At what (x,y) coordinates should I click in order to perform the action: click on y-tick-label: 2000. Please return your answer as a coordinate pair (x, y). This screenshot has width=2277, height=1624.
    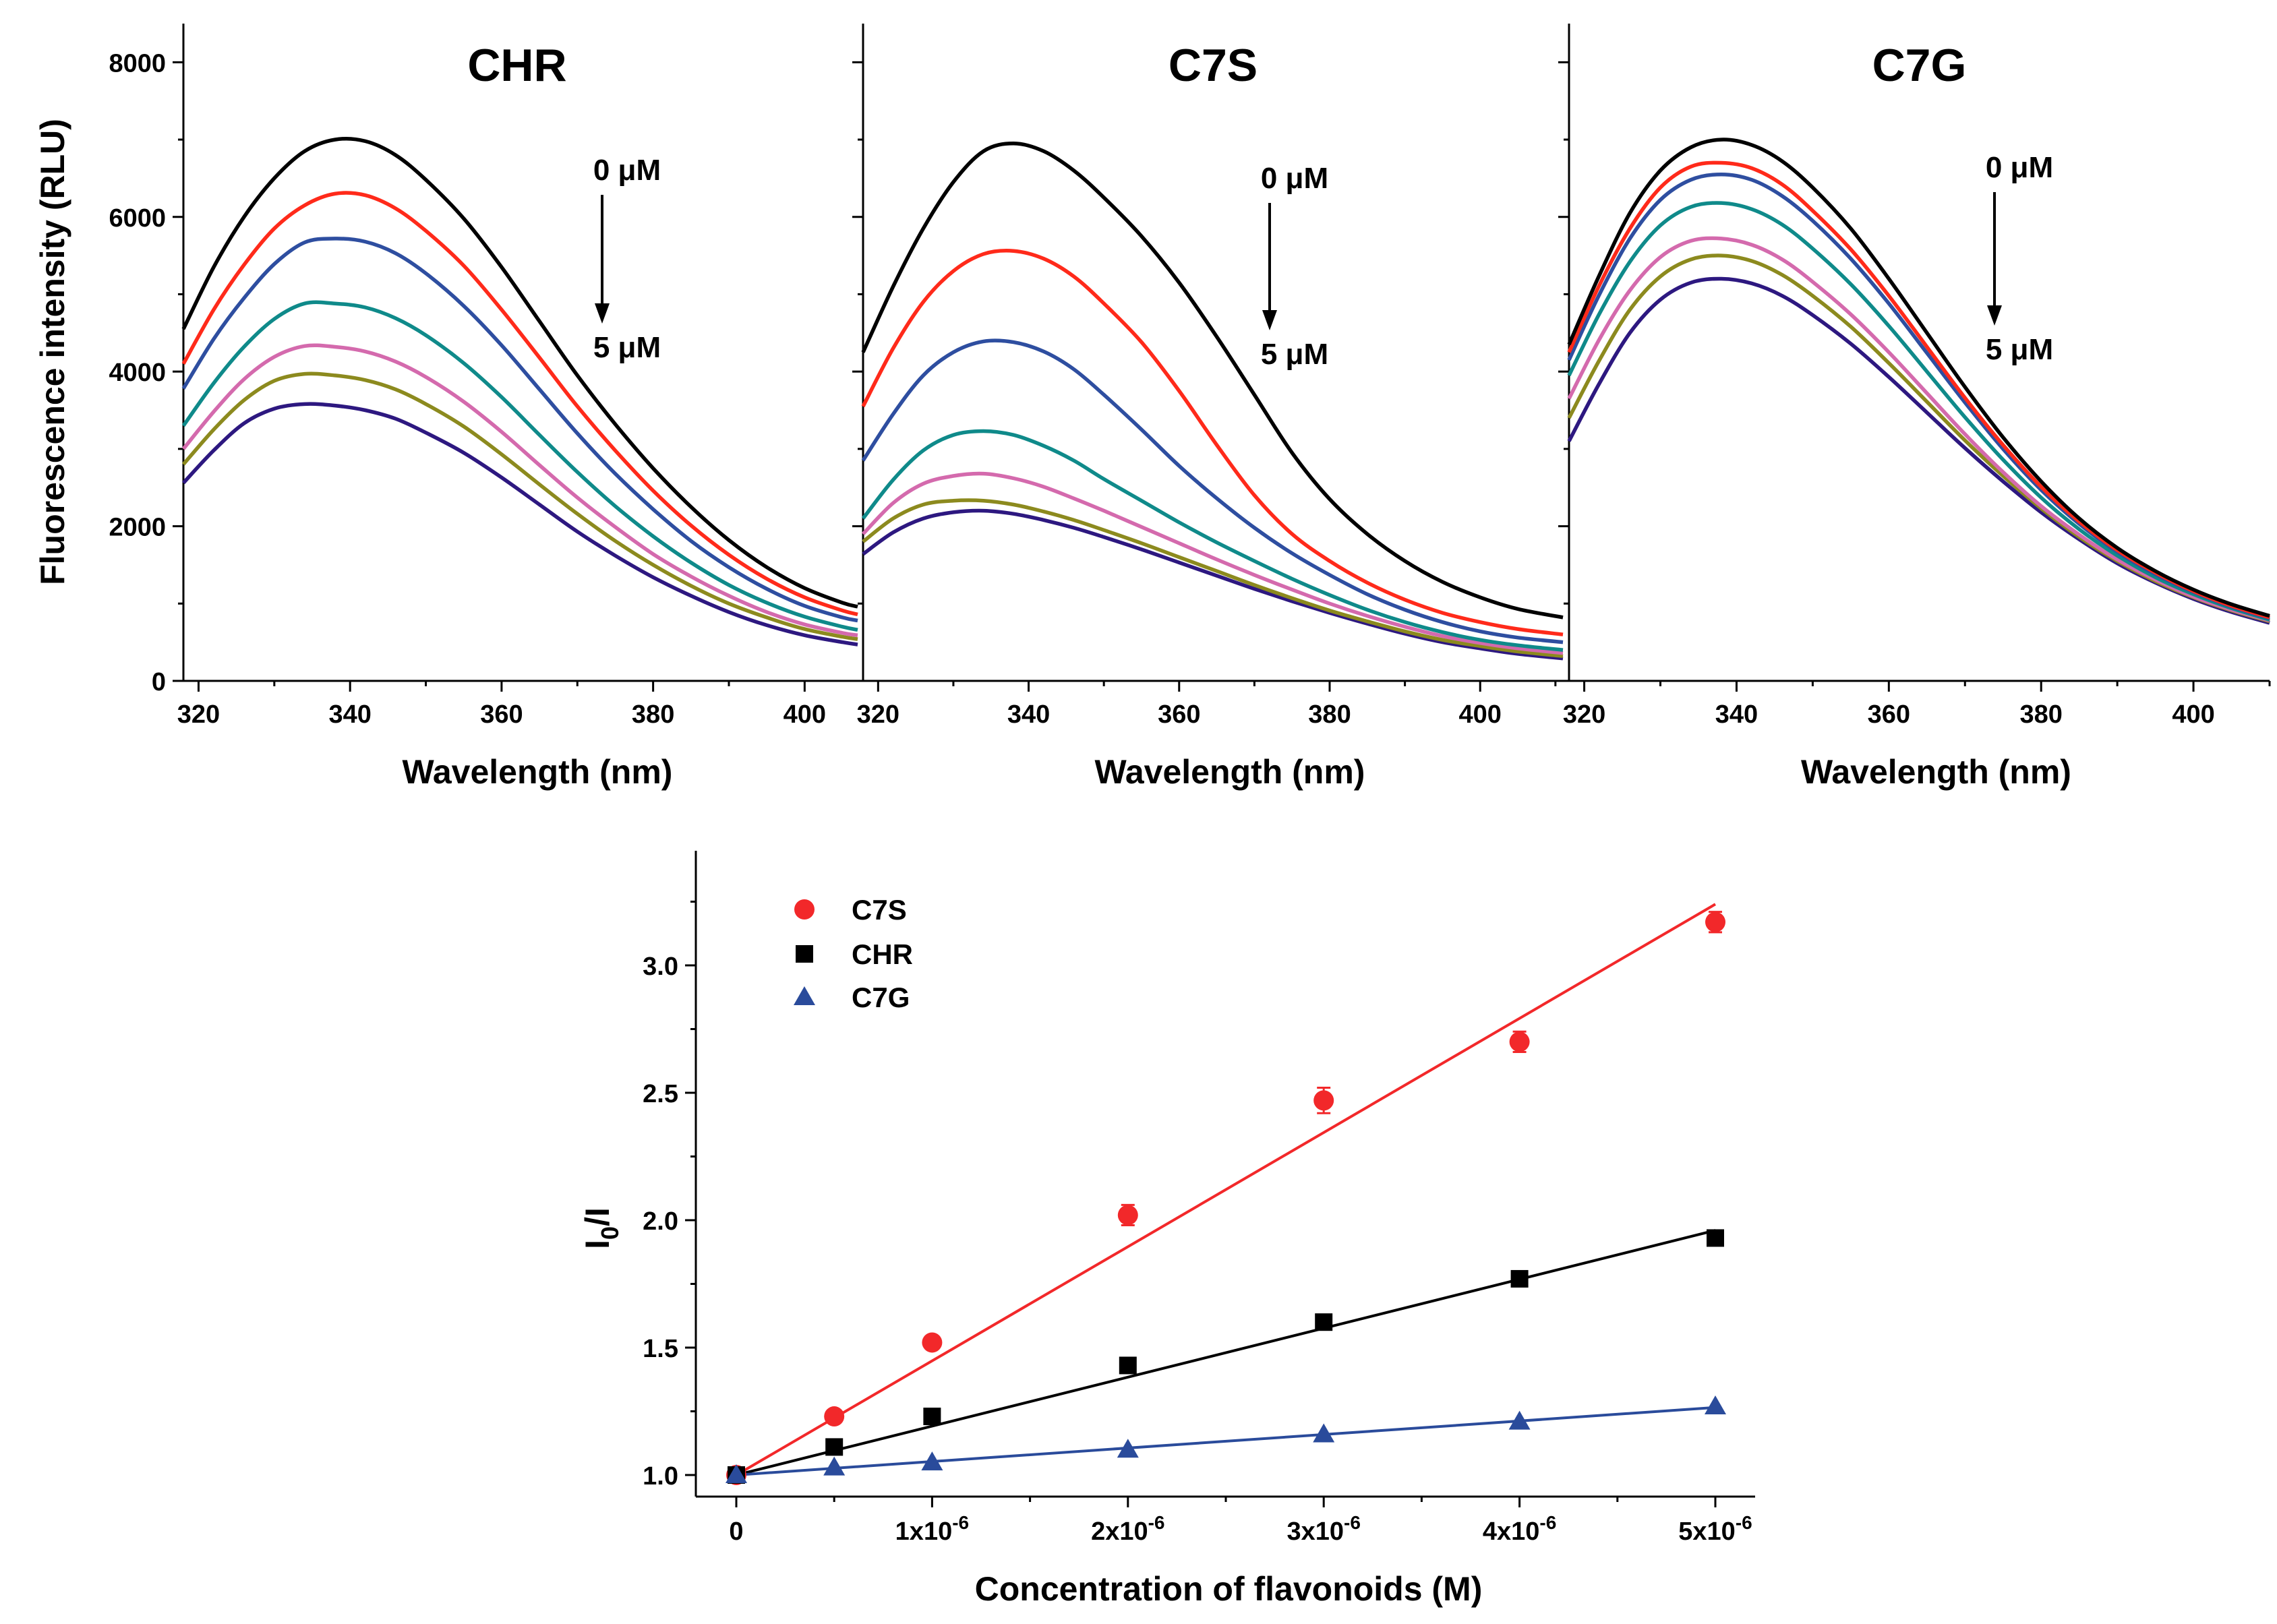
    Looking at the image, I should click on (137, 528).